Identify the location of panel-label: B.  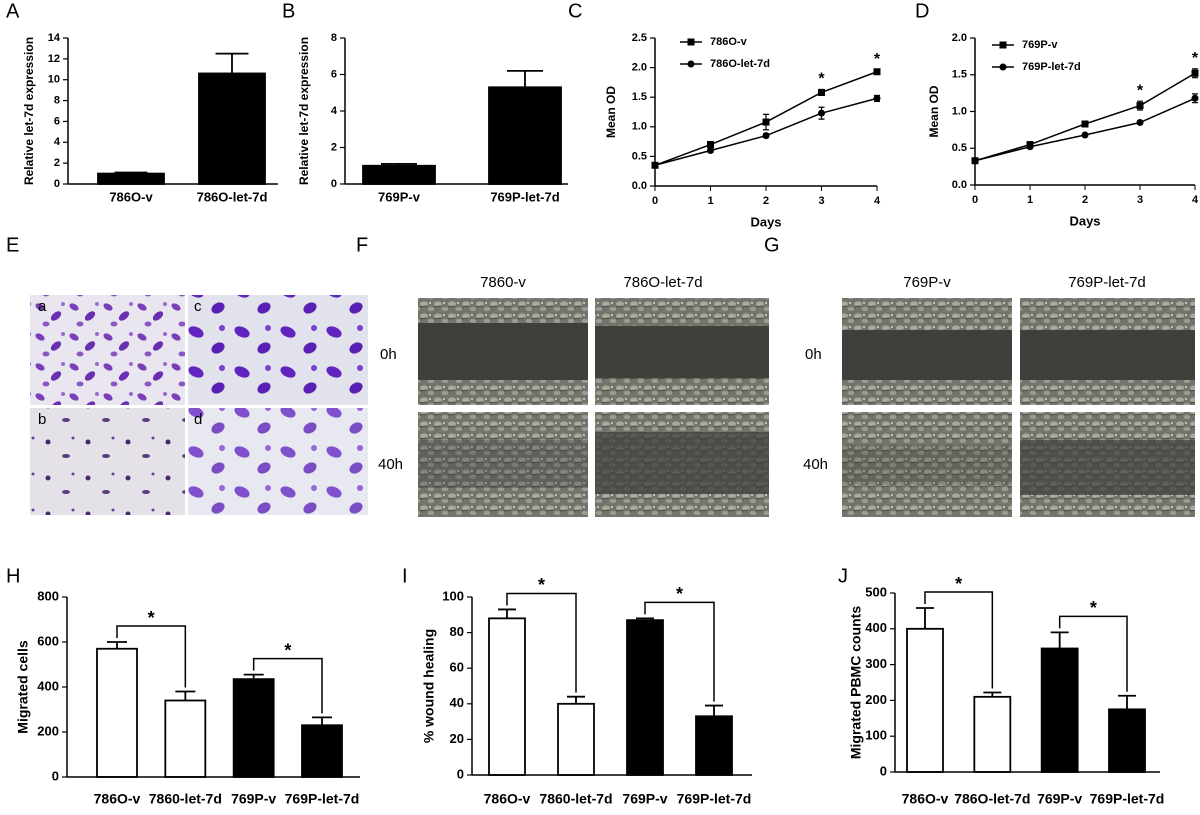
(288, 11).